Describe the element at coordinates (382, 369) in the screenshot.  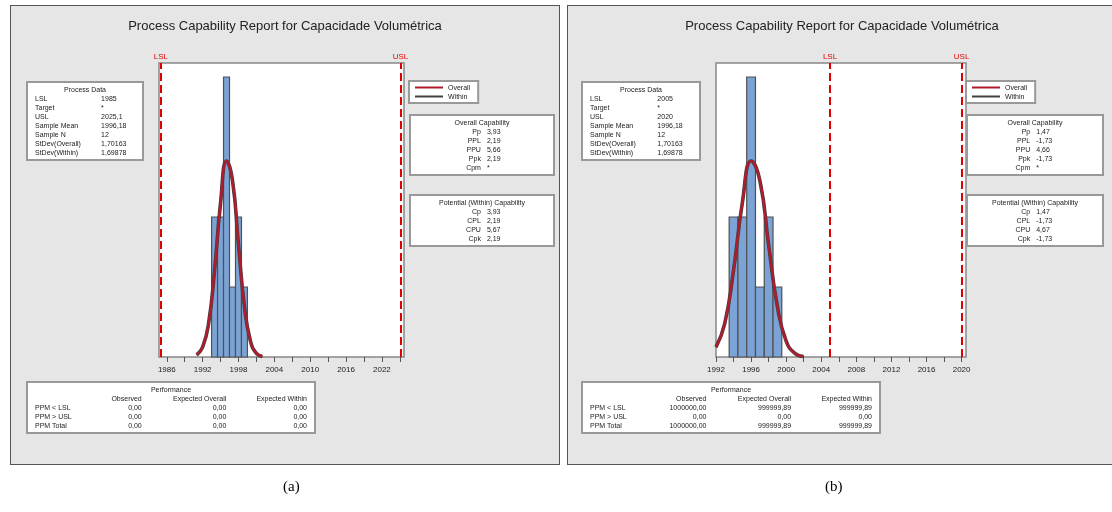
I see `x-tick-label: 2022` at that location.